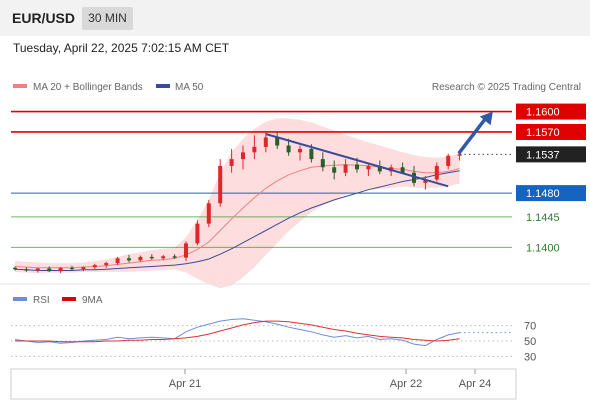 The width and height of the screenshot is (590, 400). What do you see at coordinates (44, 18) in the screenshot?
I see `symbol-label: EUR/USD` at bounding box center [44, 18].